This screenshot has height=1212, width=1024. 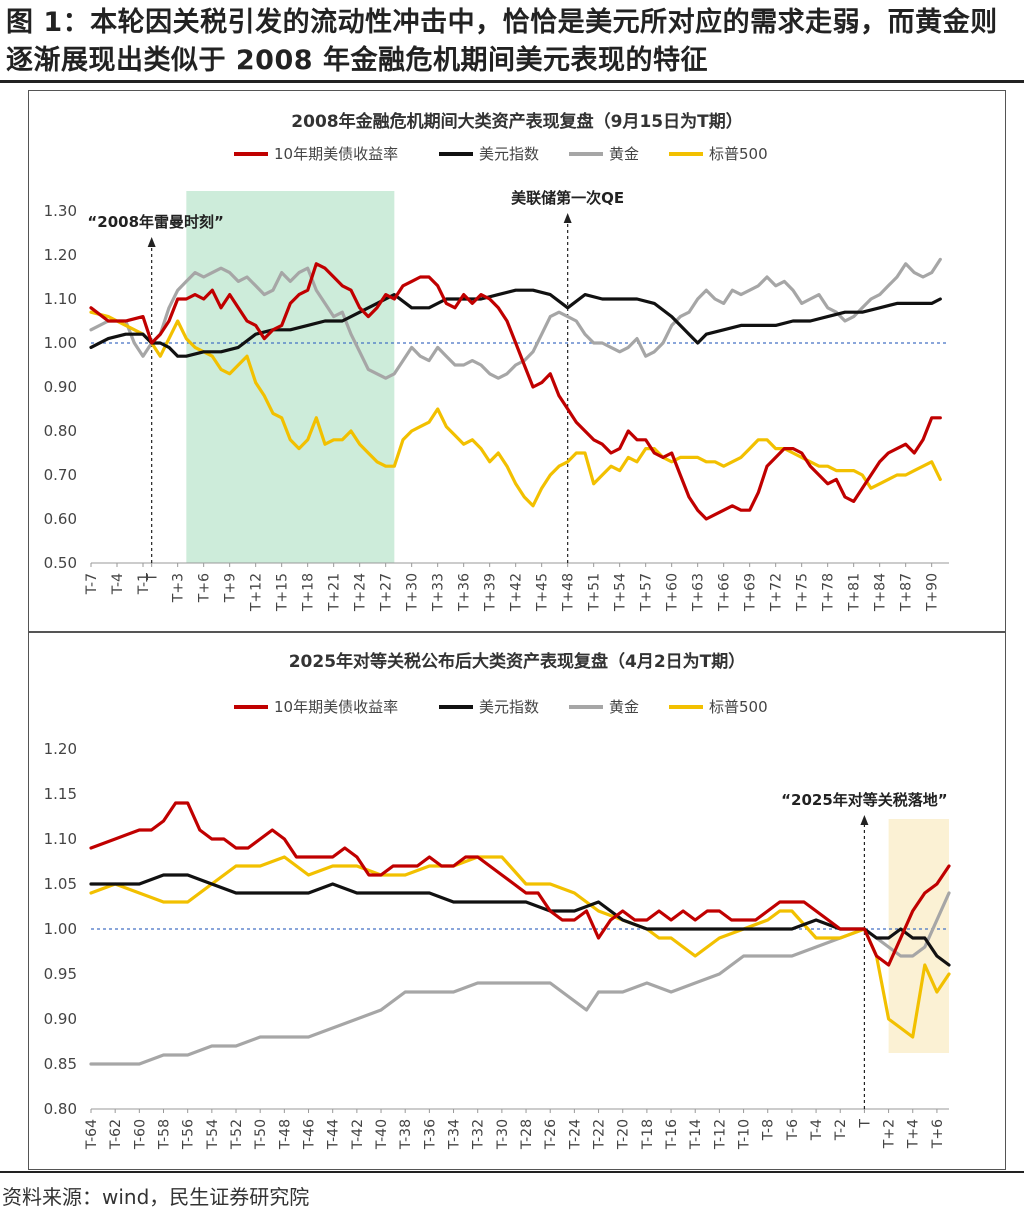 I want to click on x-tick-label: T-28, so click(x=527, y=1134).